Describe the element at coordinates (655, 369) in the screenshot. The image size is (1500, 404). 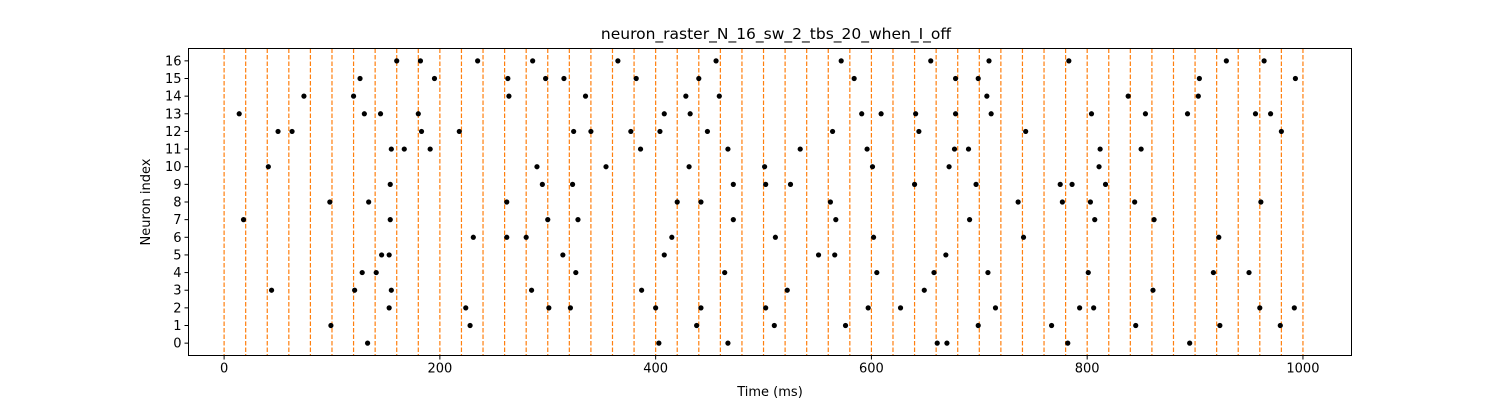
I see `x-tick-label: 400` at that location.